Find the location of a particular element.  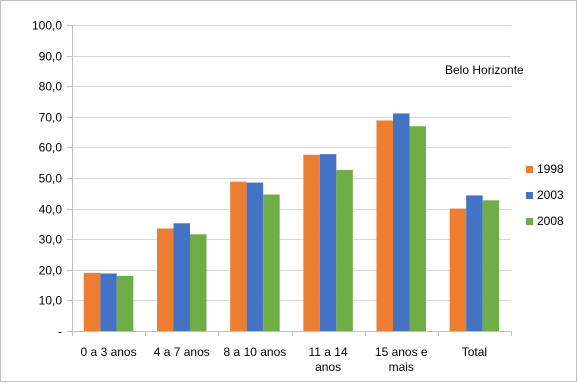

y-tick-label: 80,0 is located at coordinates (51, 87).